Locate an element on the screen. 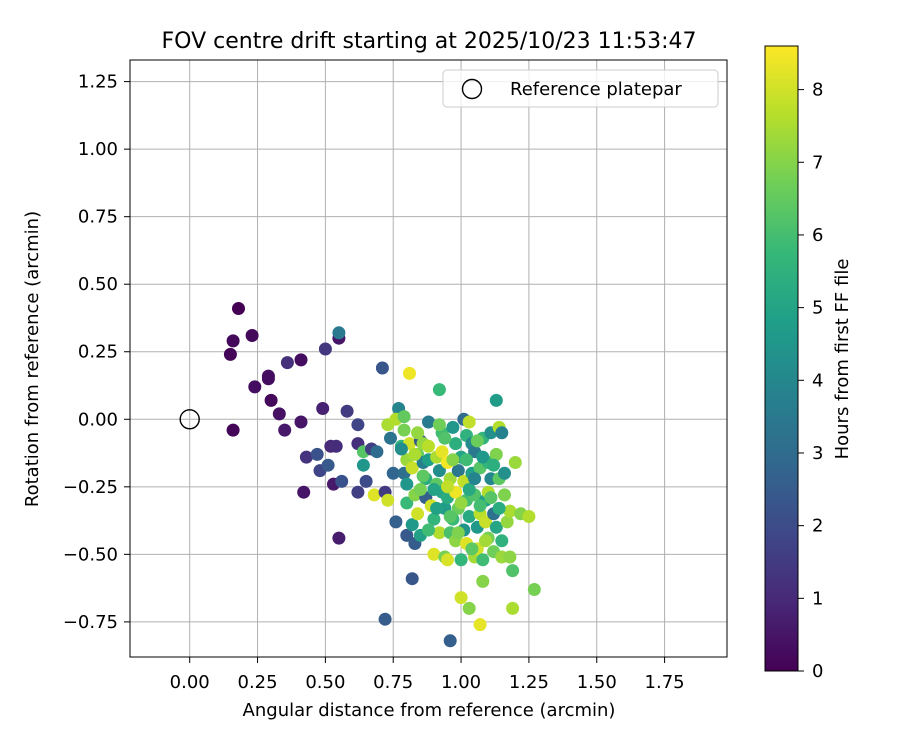  y-tick-label: −0.50 is located at coordinates (90, 554).